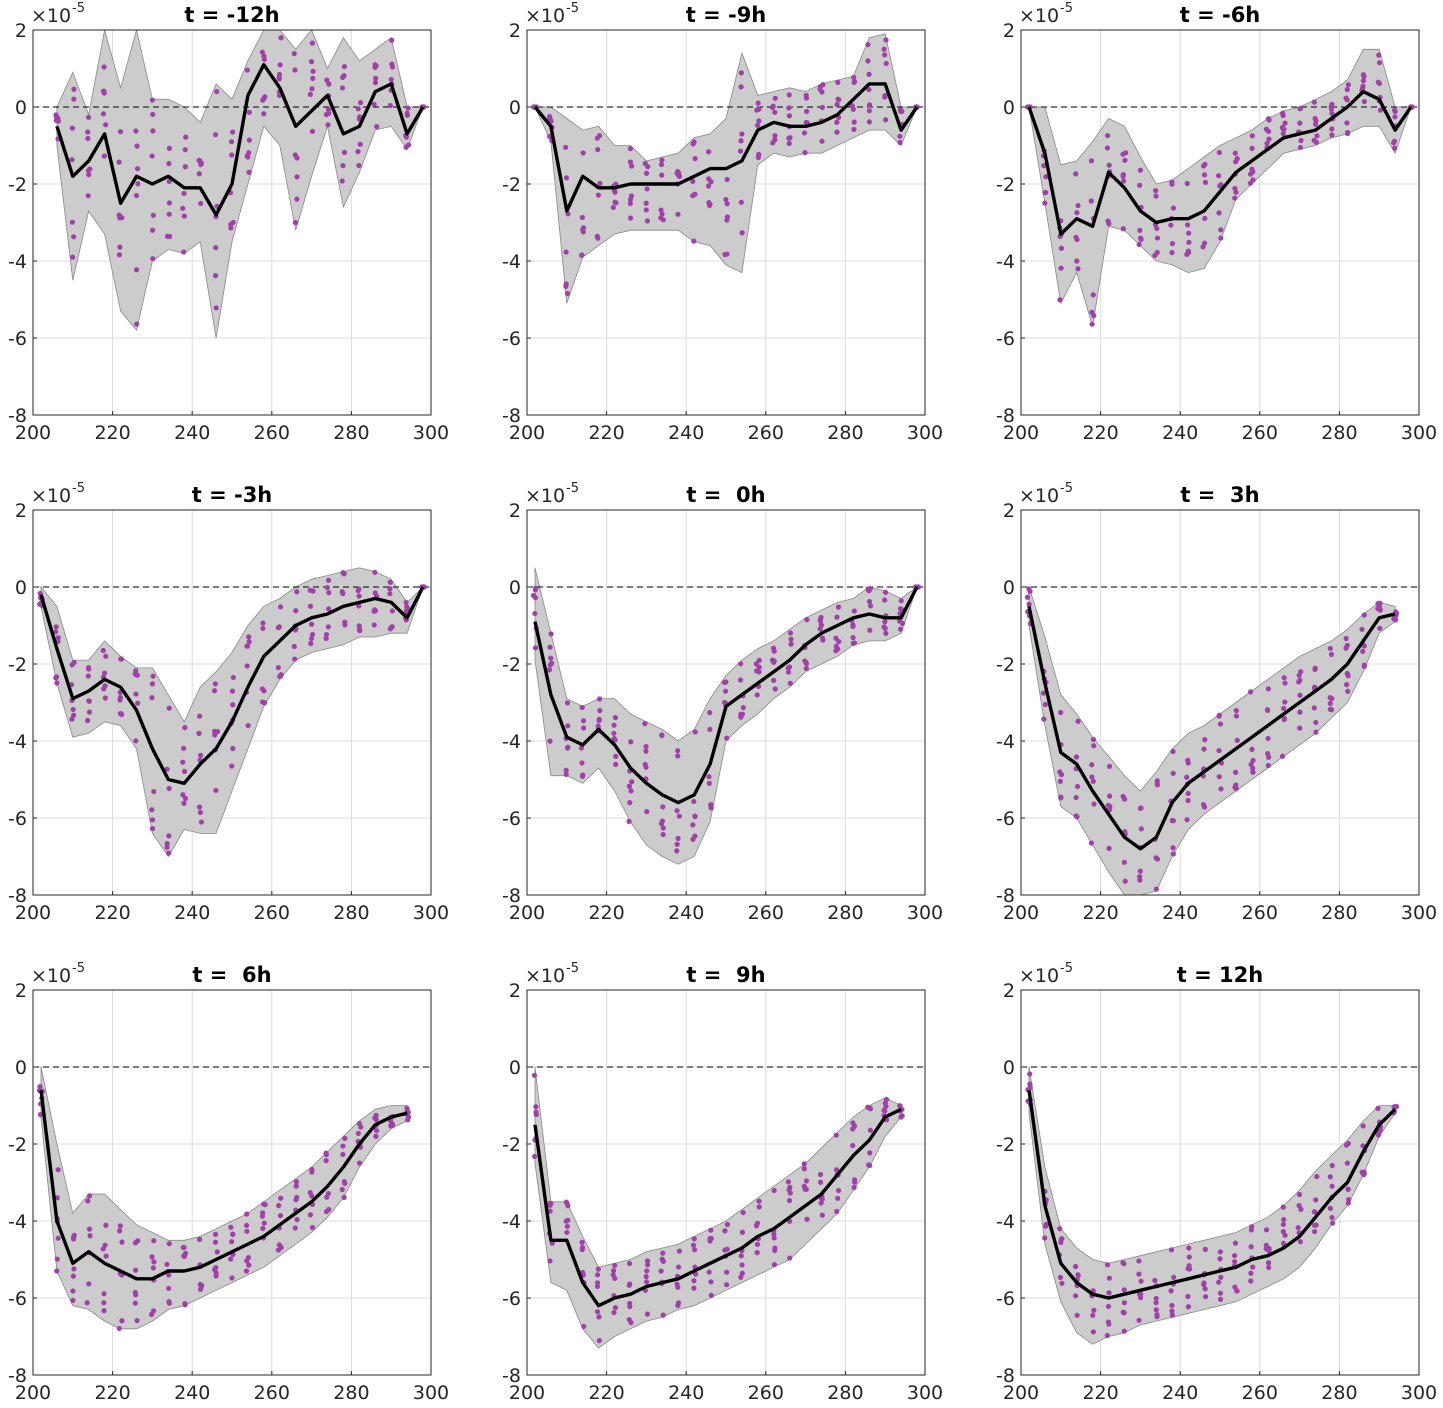  What do you see at coordinates (722, 702) in the screenshot?
I see `subplot-panel: 200 220 240 260 280 300 2 0 -2 -4 -6 -8 ×10 -5 t = 0h` at bounding box center [722, 702].